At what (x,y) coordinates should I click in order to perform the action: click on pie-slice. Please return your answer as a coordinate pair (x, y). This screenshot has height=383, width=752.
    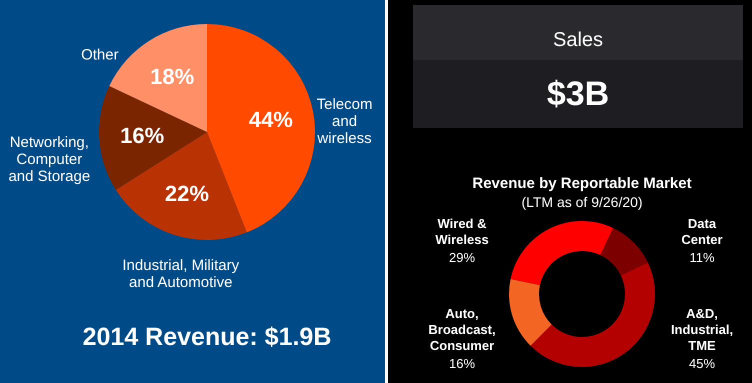
    Looking at the image, I should click on (261, 128).